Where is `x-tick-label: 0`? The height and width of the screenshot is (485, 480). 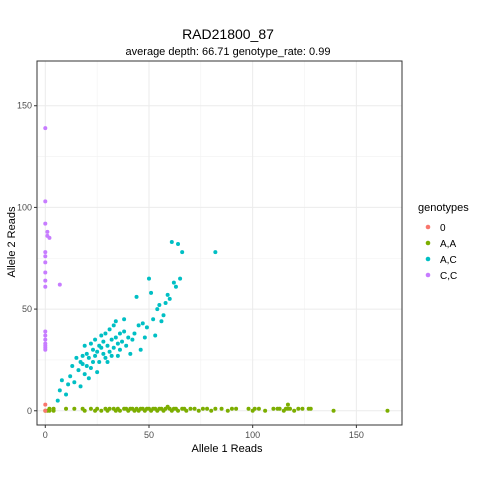
x-tick-label: 0 is located at coordinates (45, 435).